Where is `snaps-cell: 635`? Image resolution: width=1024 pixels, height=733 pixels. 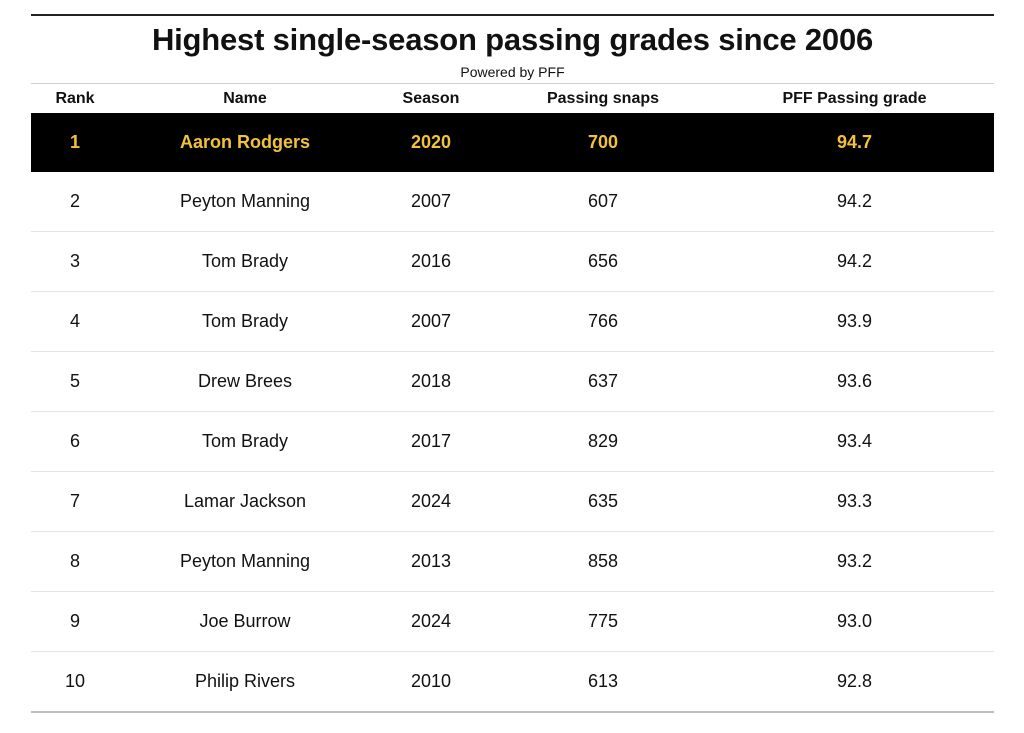 snaps-cell: 635 is located at coordinates (603, 501).